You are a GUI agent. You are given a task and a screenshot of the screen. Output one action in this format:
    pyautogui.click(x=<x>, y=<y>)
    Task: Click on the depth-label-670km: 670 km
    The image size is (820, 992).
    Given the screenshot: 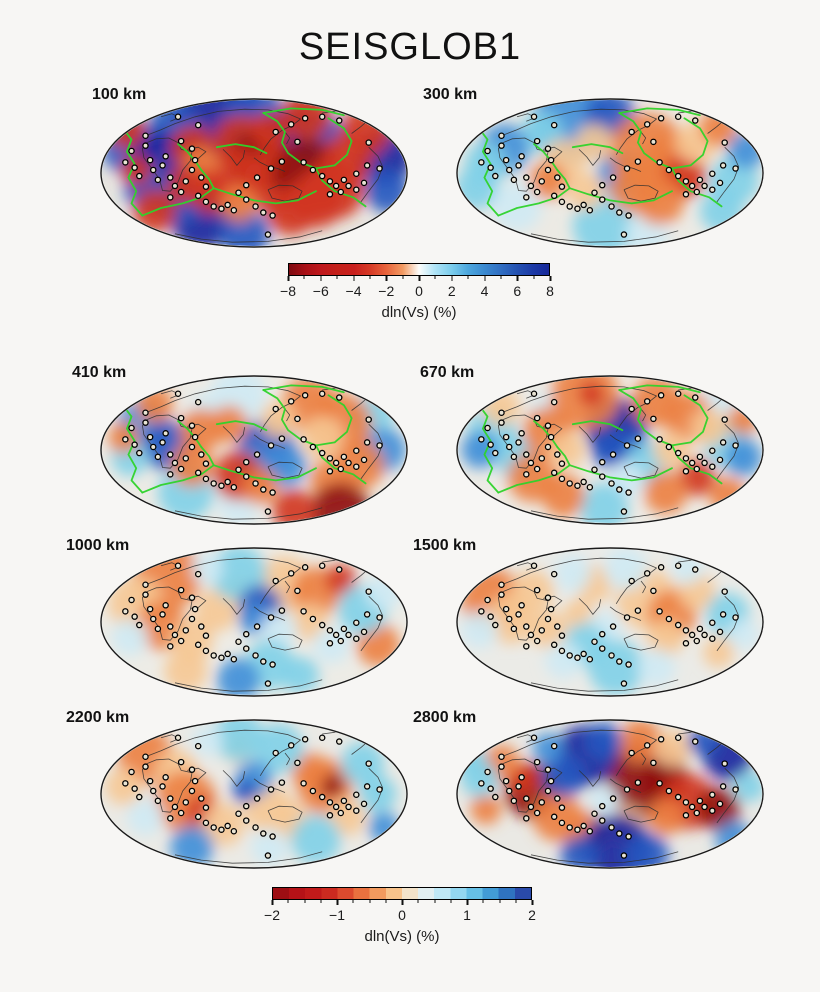 What is the action you would take?
    pyautogui.click(x=447, y=372)
    